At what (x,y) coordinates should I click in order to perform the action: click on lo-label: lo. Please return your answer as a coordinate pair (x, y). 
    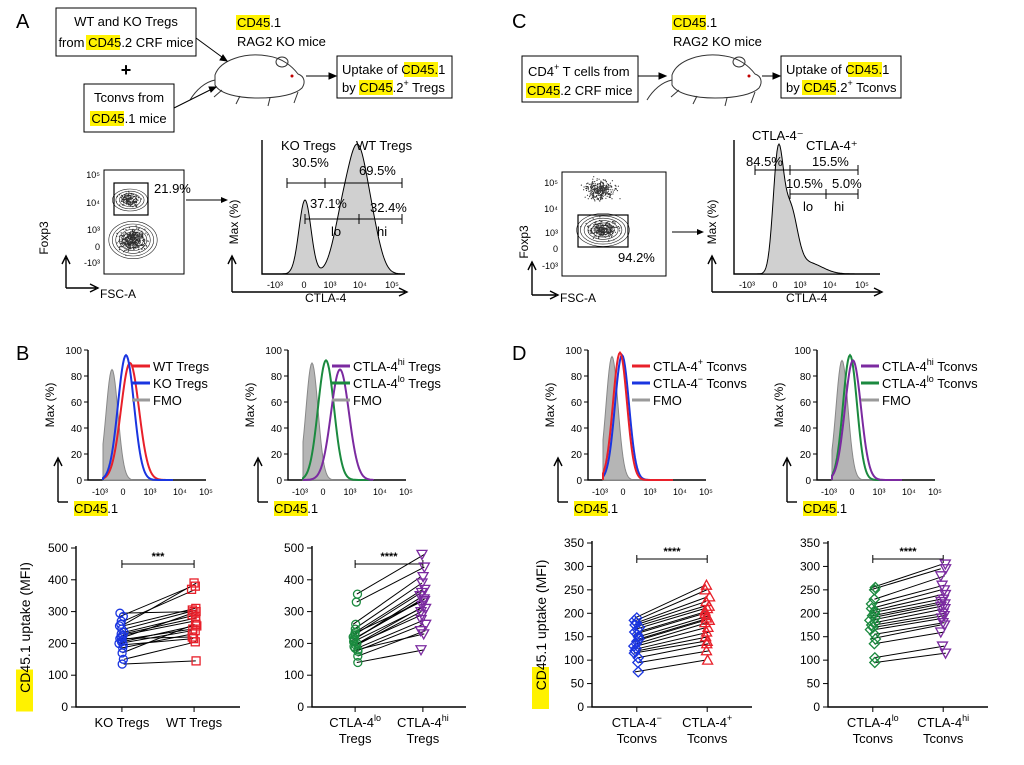
    Looking at the image, I should click on (336, 231).